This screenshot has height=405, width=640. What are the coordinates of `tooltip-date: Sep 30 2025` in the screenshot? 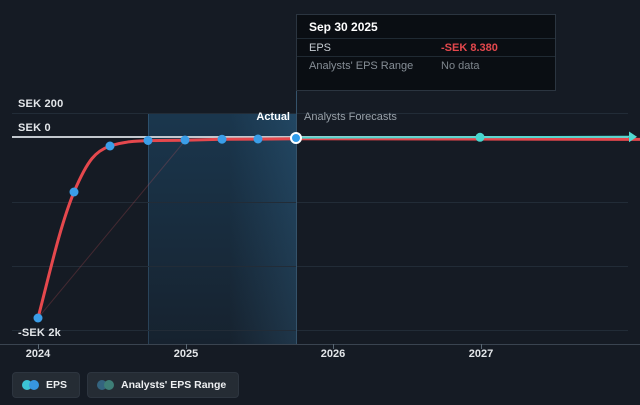 It's located at (343, 27).